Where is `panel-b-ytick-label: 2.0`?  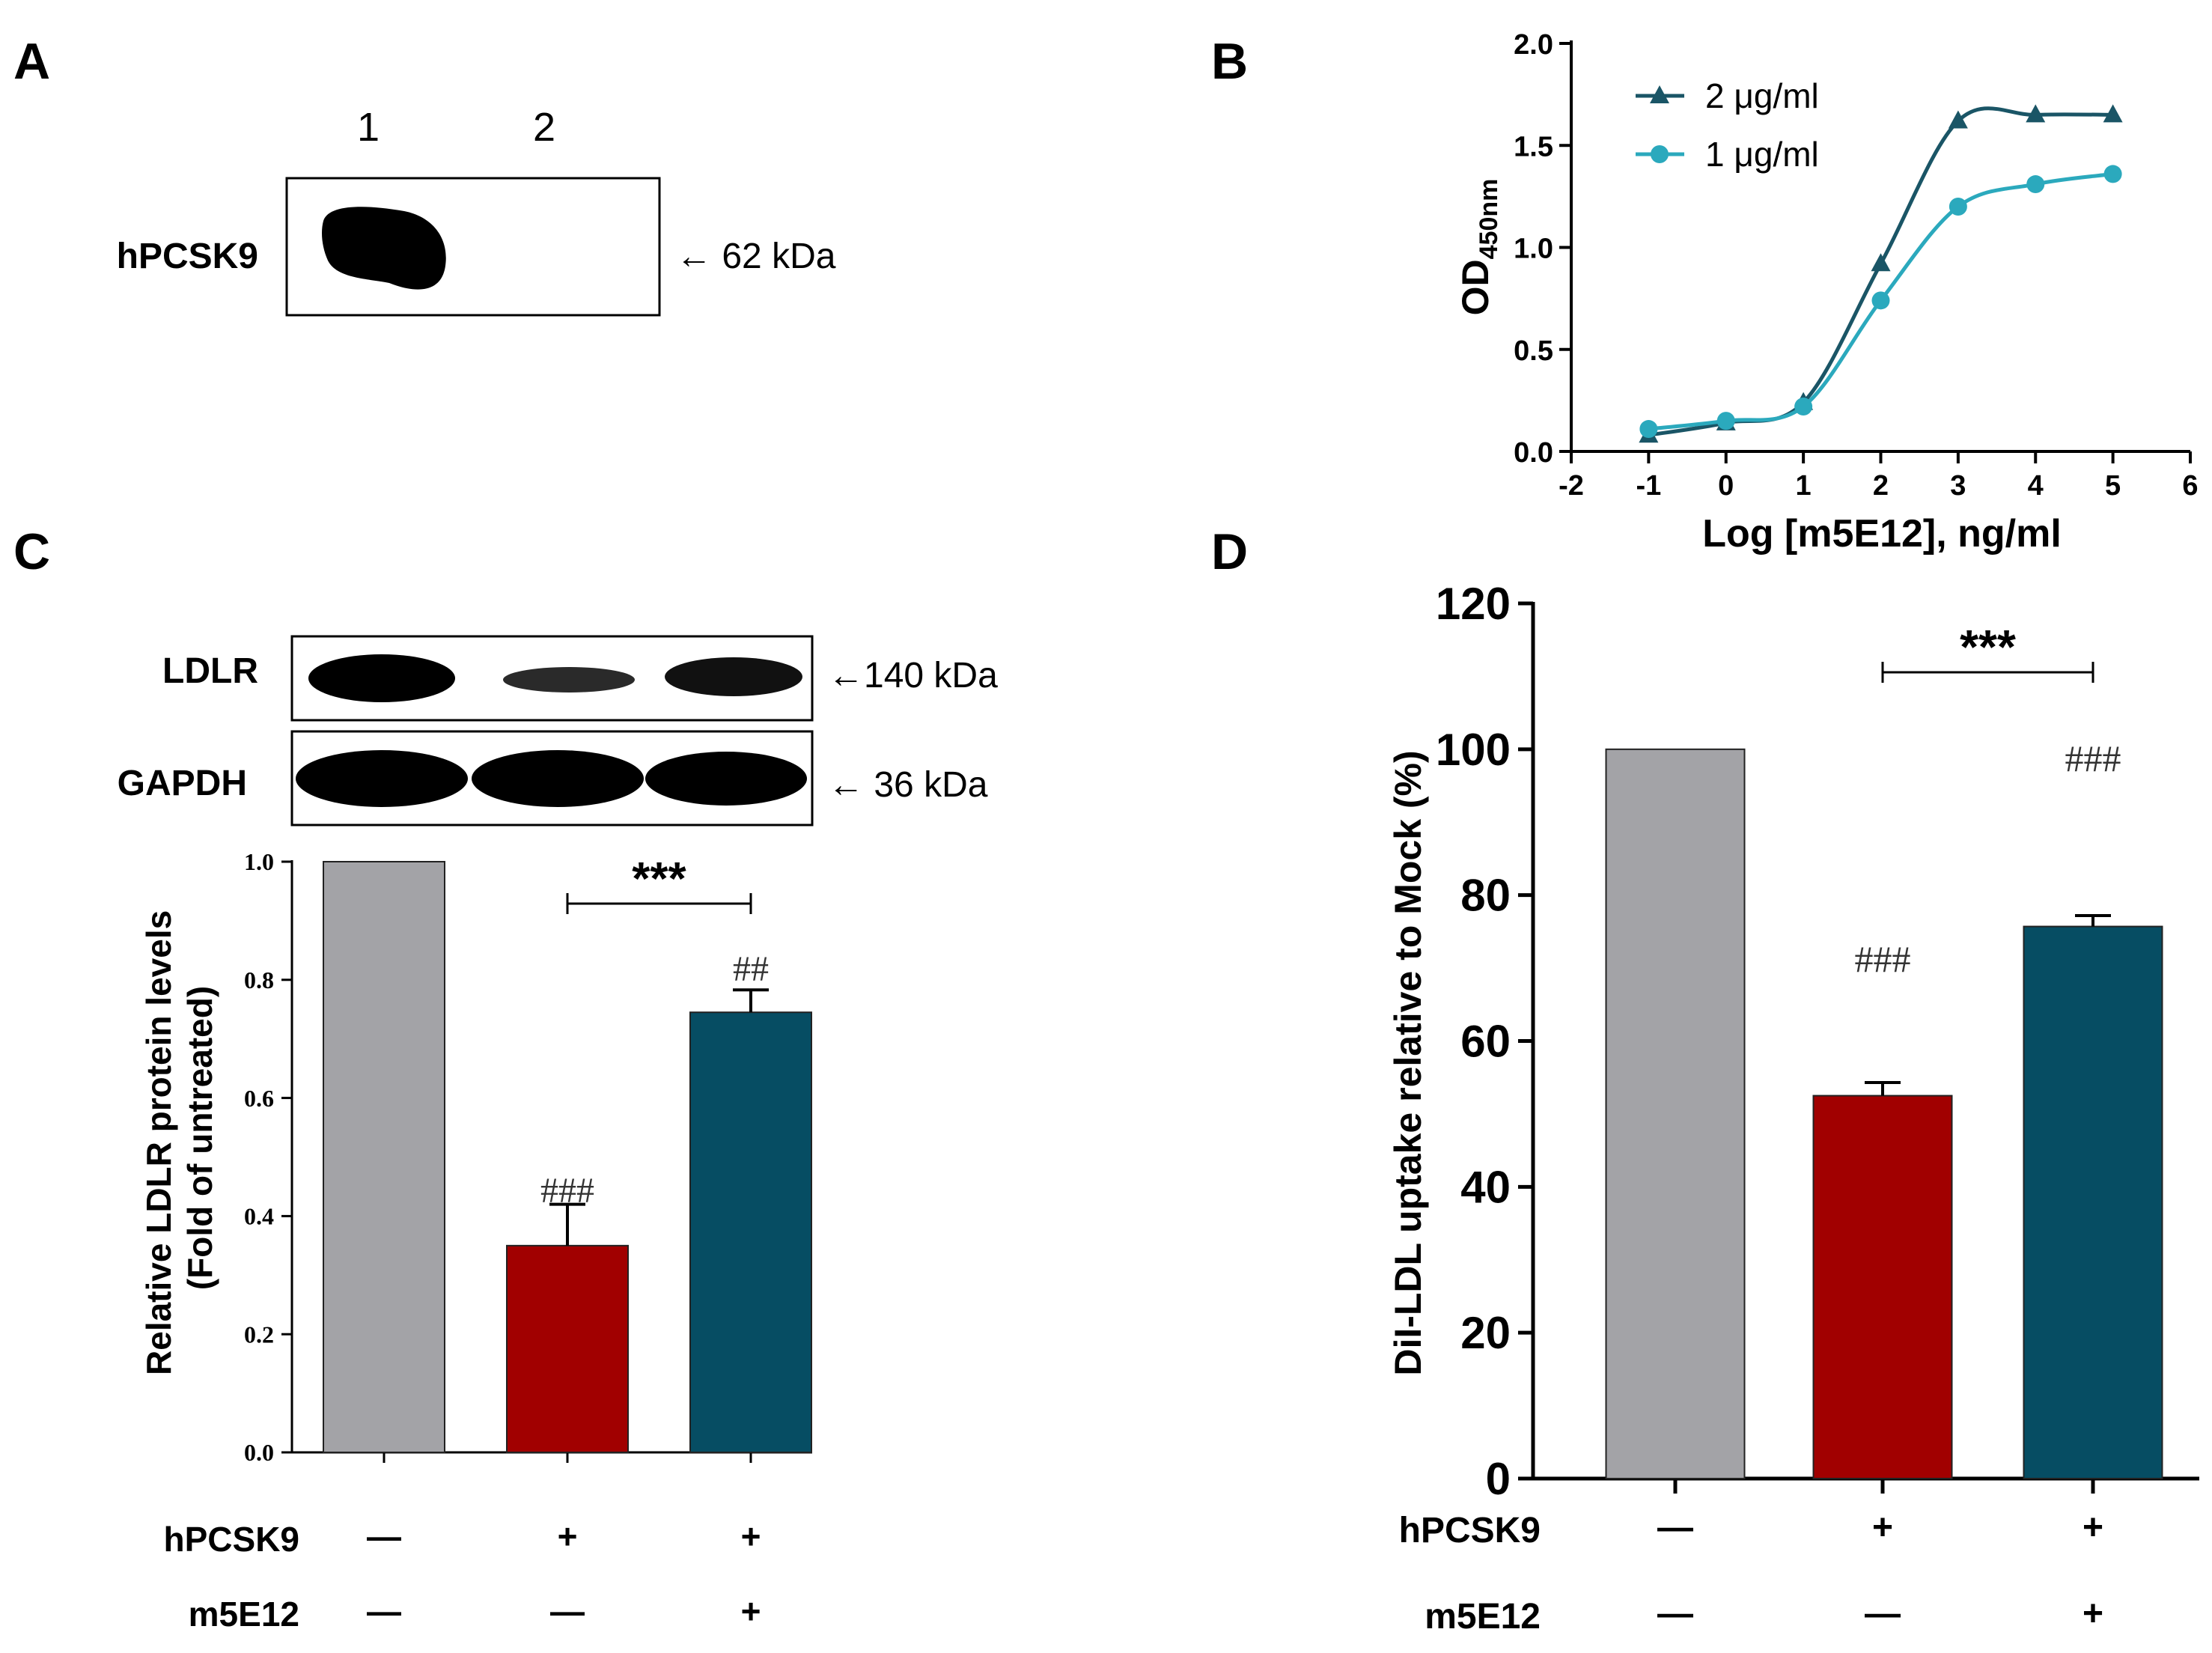
panel-b-ytick-label: 2.0 is located at coordinates (1533, 45).